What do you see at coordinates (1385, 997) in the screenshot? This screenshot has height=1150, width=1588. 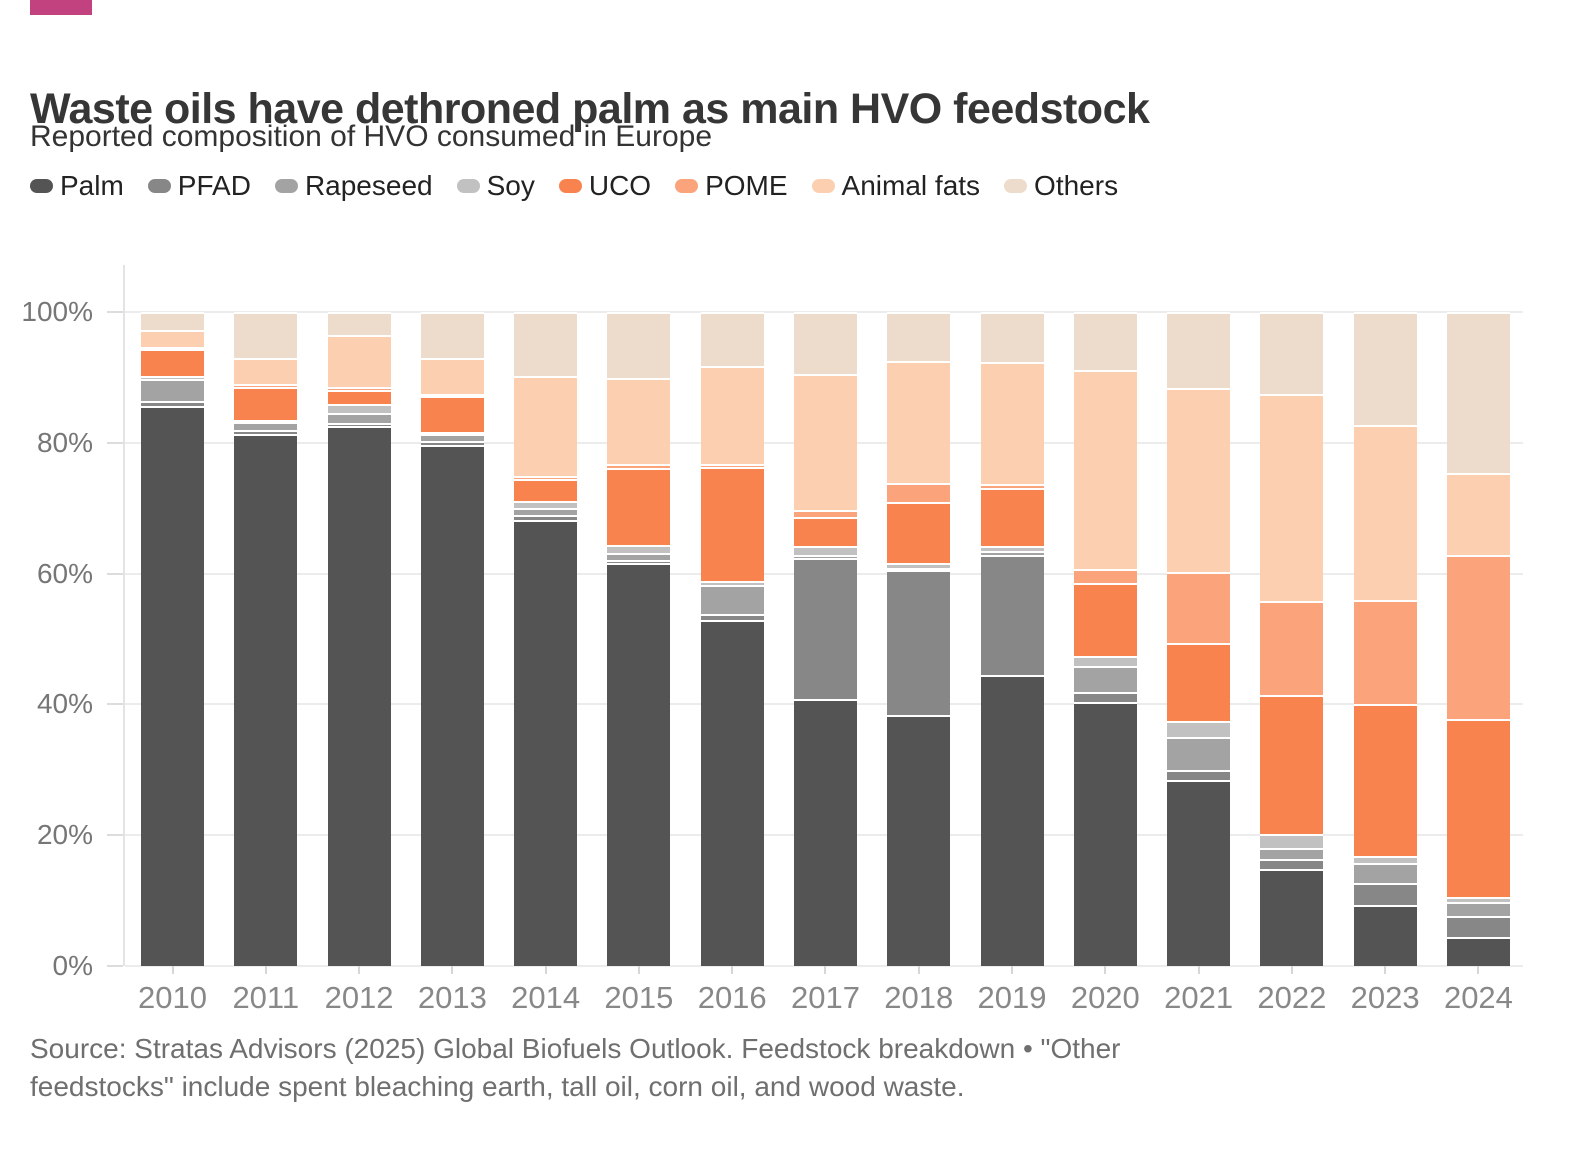 I see `x-axis-label-2023: 2023` at bounding box center [1385, 997].